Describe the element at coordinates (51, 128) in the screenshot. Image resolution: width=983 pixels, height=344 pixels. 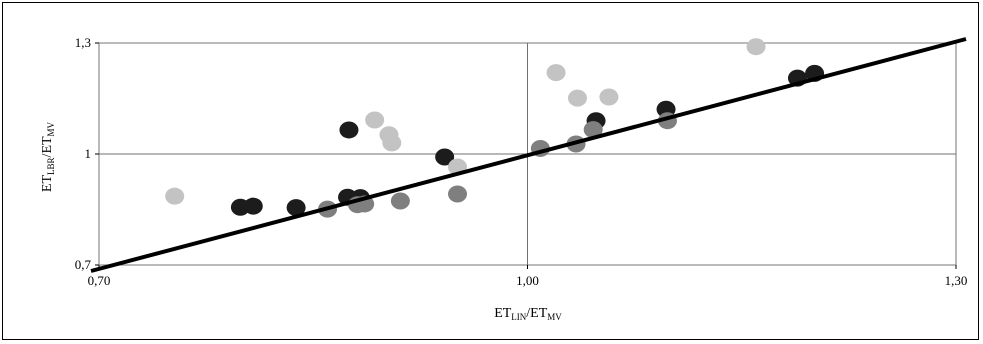
I see `y-axis-title-subscript: MV` at that location.